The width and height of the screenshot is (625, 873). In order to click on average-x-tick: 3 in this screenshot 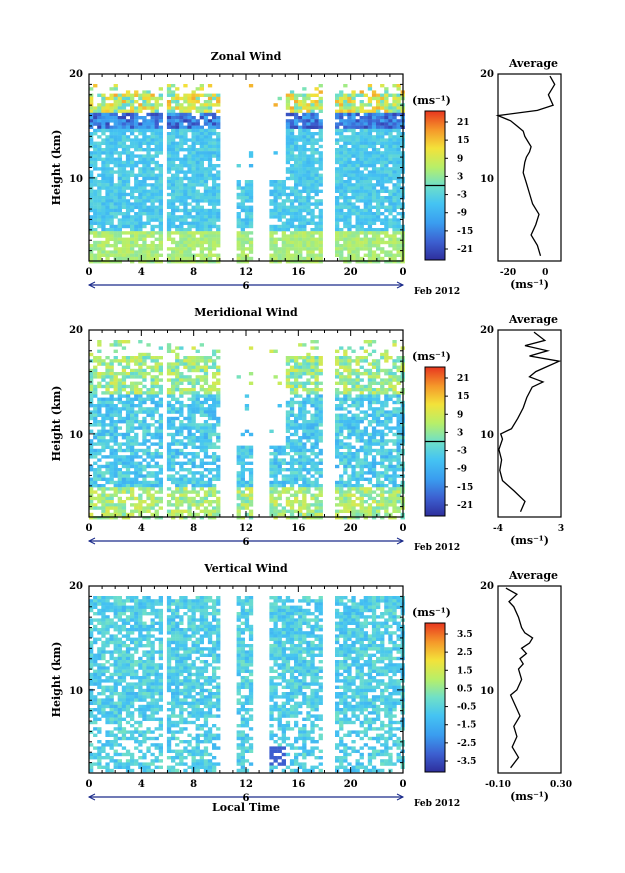, I will do `click(561, 529)`.